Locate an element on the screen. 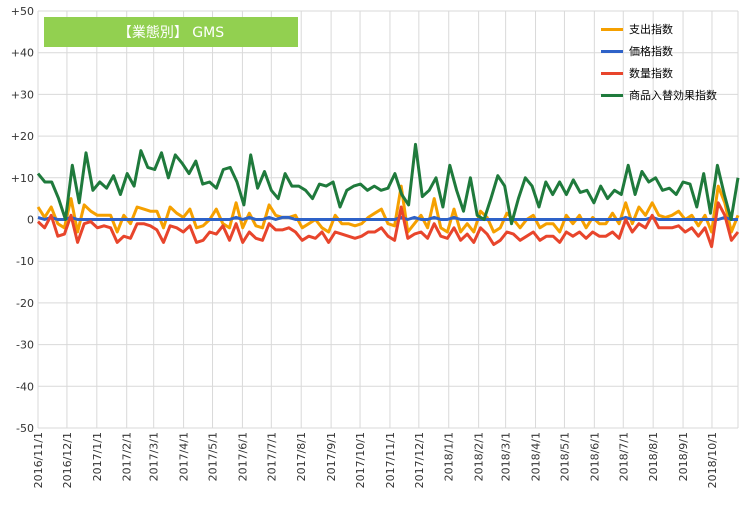 This screenshot has width=742, height=513. x-tick-label: 2018/1/1 is located at coordinates (449, 456).